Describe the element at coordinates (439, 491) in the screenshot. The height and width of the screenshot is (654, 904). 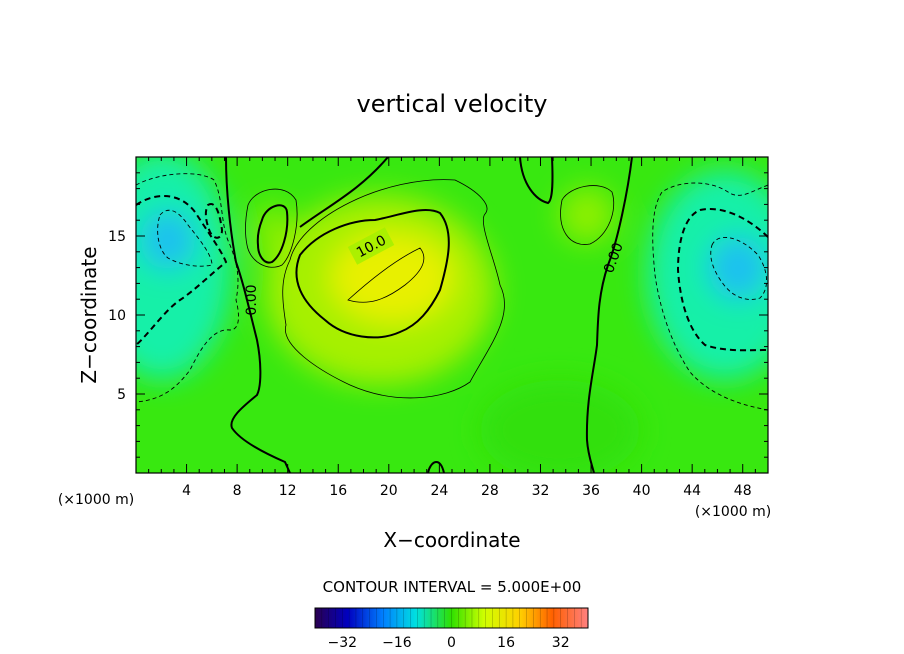
I see `x-tick-label: 24` at that location.